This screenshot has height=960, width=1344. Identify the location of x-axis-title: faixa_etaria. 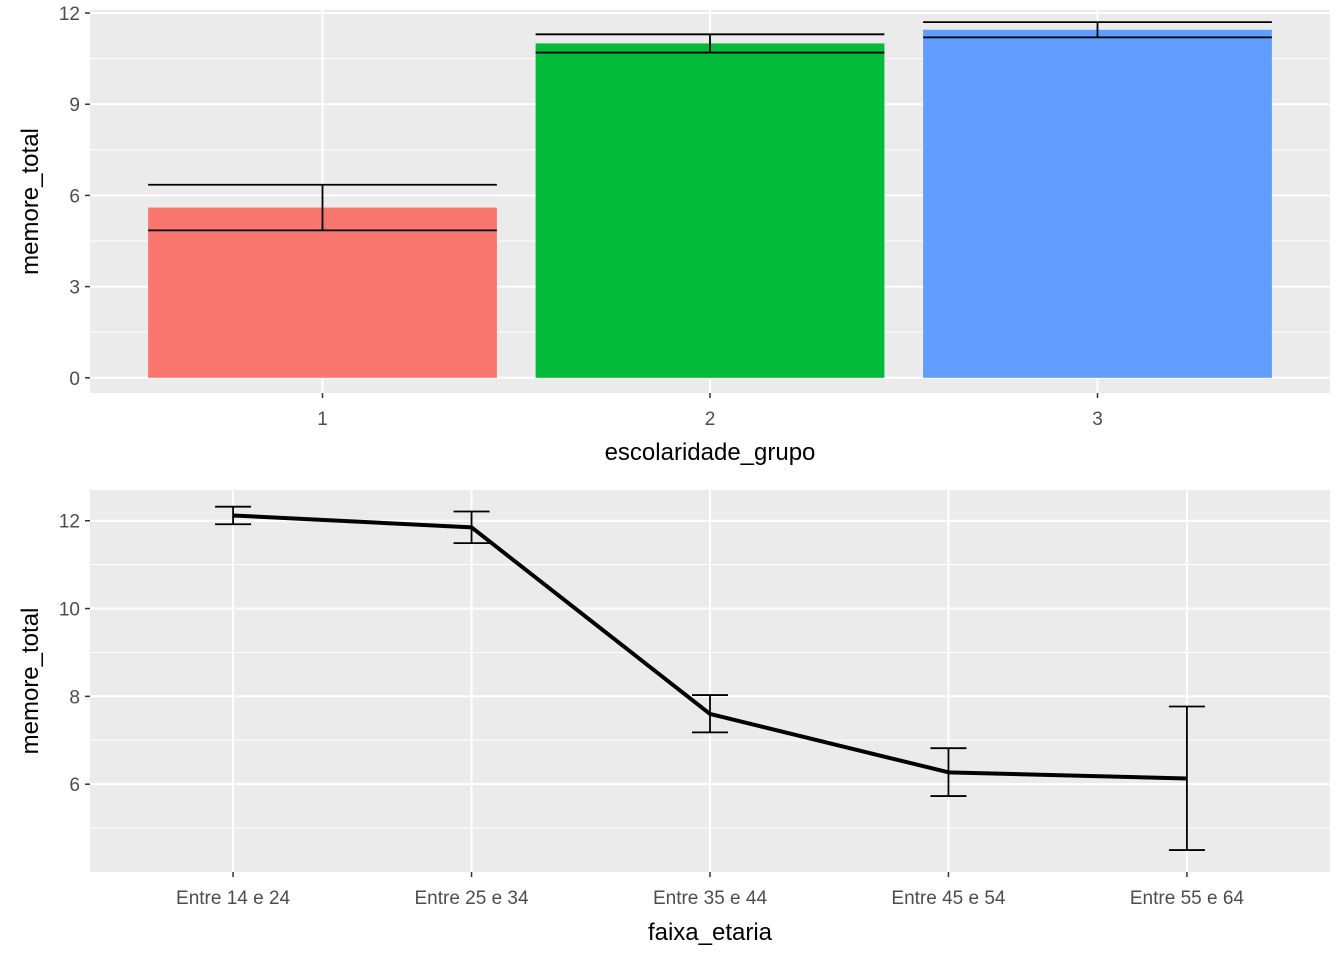
(710, 932).